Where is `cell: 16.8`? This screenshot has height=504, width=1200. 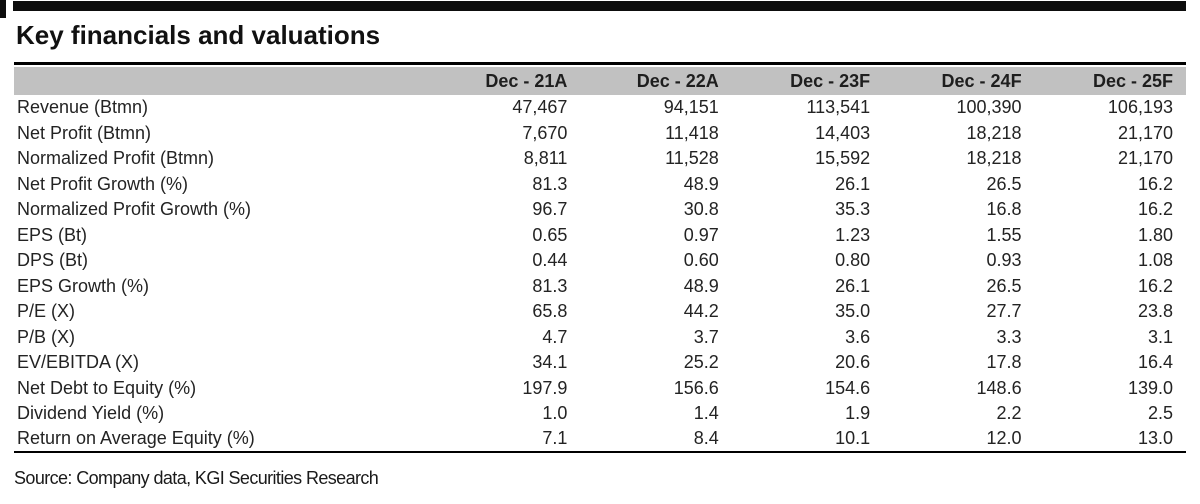 cell: 16.8 is located at coordinates (1004, 209).